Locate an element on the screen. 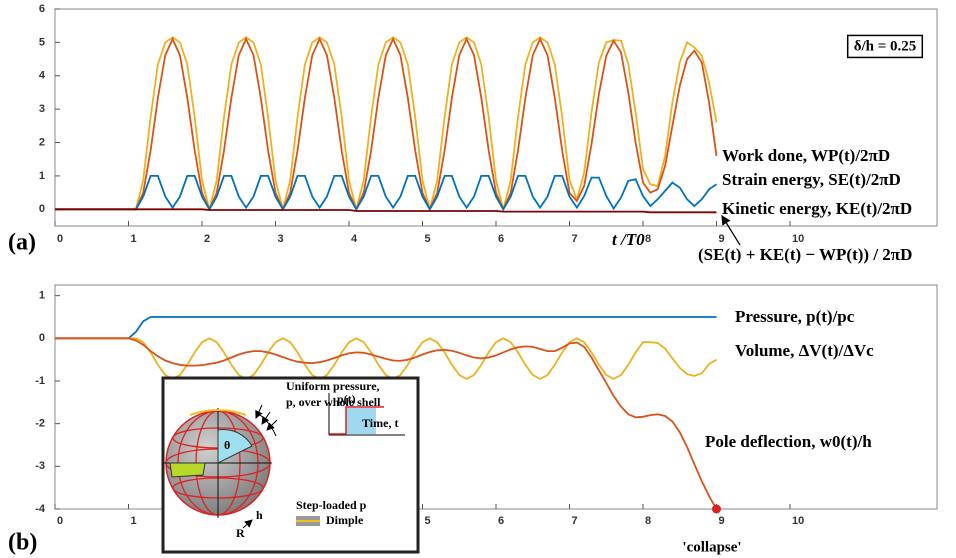 Image resolution: width=956 pixels, height=558 pixels. load-step is located at coordinates (356, 420).